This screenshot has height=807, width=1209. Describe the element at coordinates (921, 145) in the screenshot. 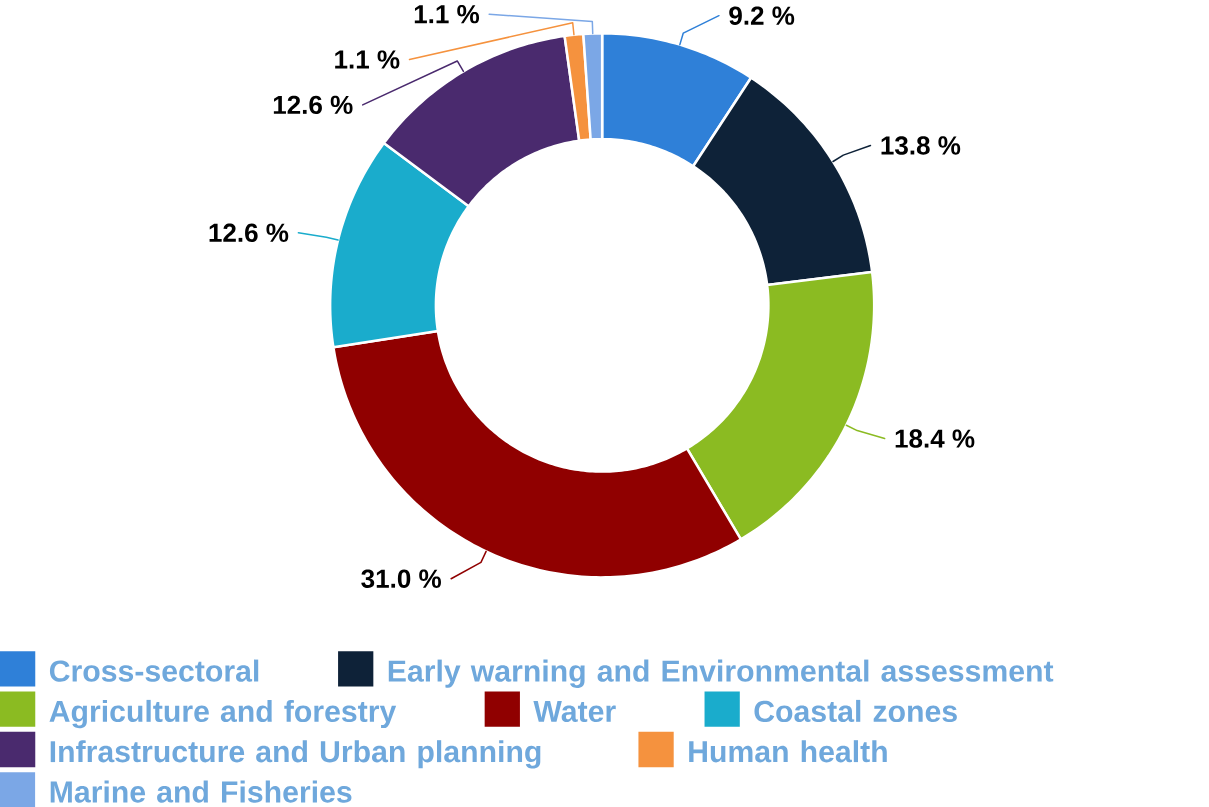

I see `data-label: 13.8 %` at that location.